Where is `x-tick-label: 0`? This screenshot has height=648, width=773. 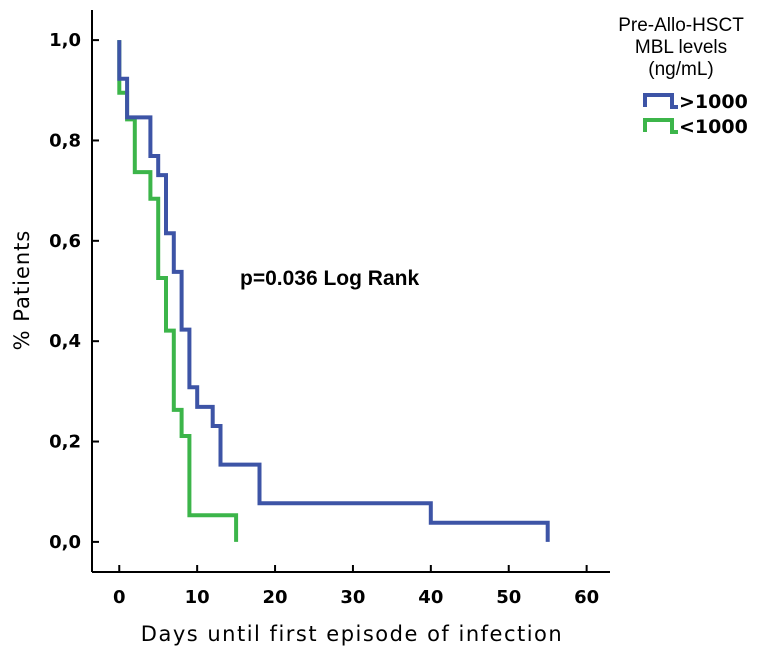
x-tick-label: 0 is located at coordinates (119, 597).